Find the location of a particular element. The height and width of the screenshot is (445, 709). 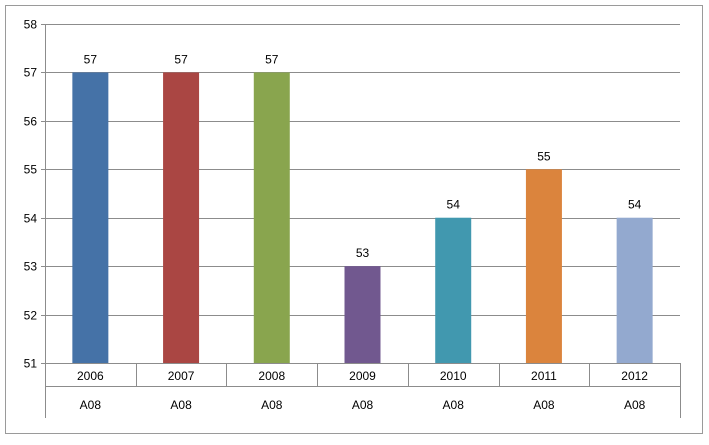

y-tick-label: 57 is located at coordinates (31, 73).